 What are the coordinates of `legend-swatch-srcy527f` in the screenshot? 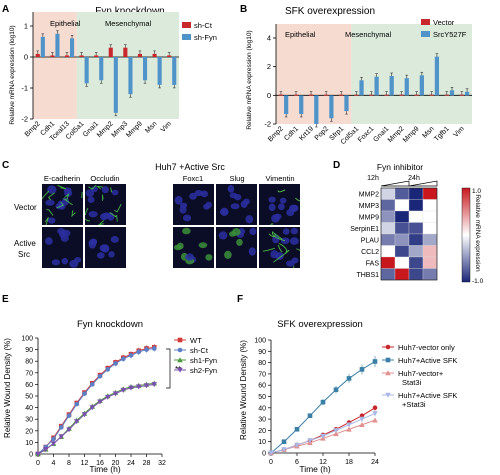 It's located at (425, 34).